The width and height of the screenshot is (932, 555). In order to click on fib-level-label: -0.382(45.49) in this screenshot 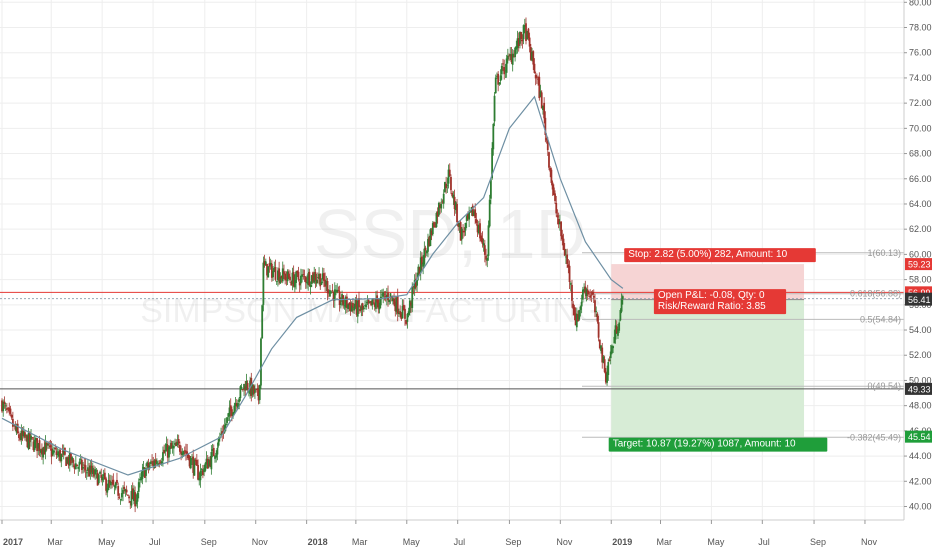, I will do `click(874, 437)`.